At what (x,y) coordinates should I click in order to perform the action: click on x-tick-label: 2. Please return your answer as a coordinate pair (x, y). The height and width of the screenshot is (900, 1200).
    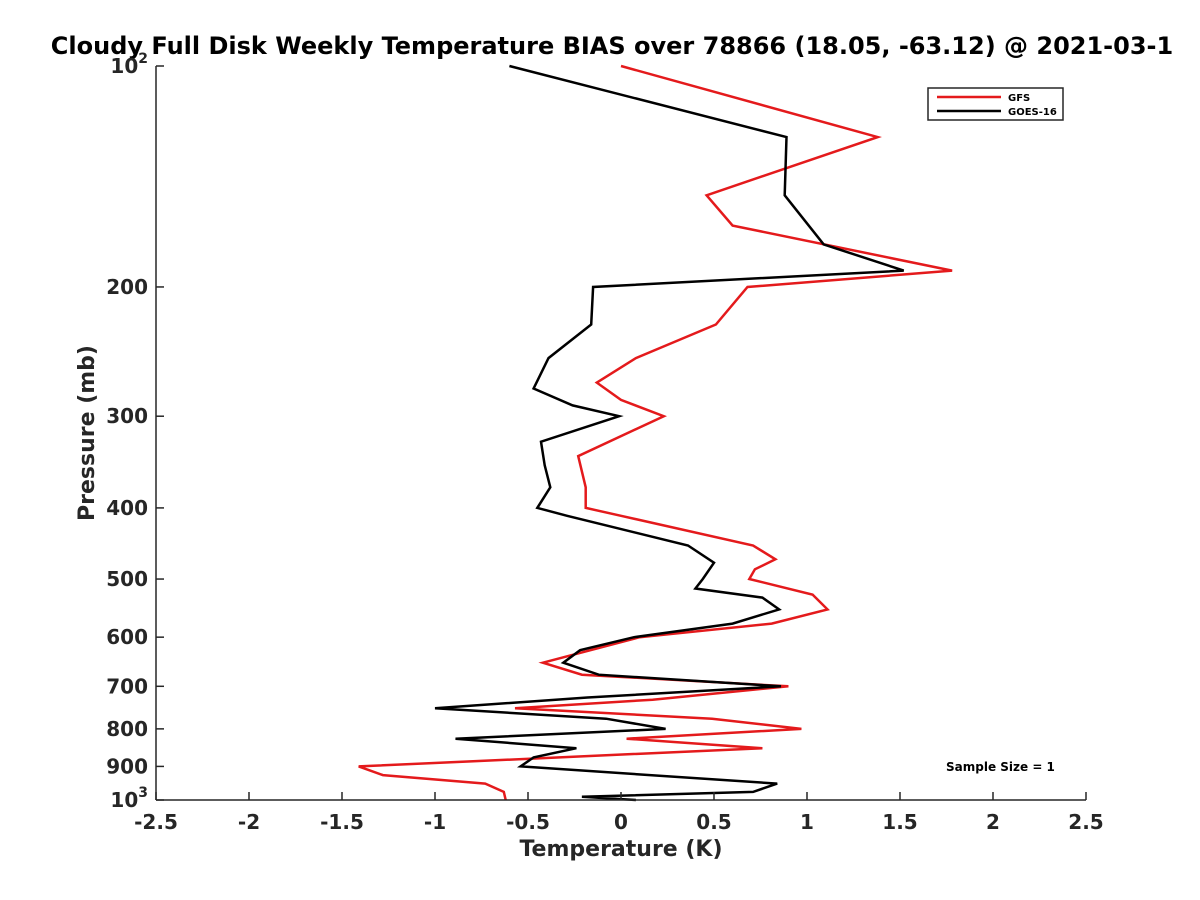
    Looking at the image, I should click on (993, 822).